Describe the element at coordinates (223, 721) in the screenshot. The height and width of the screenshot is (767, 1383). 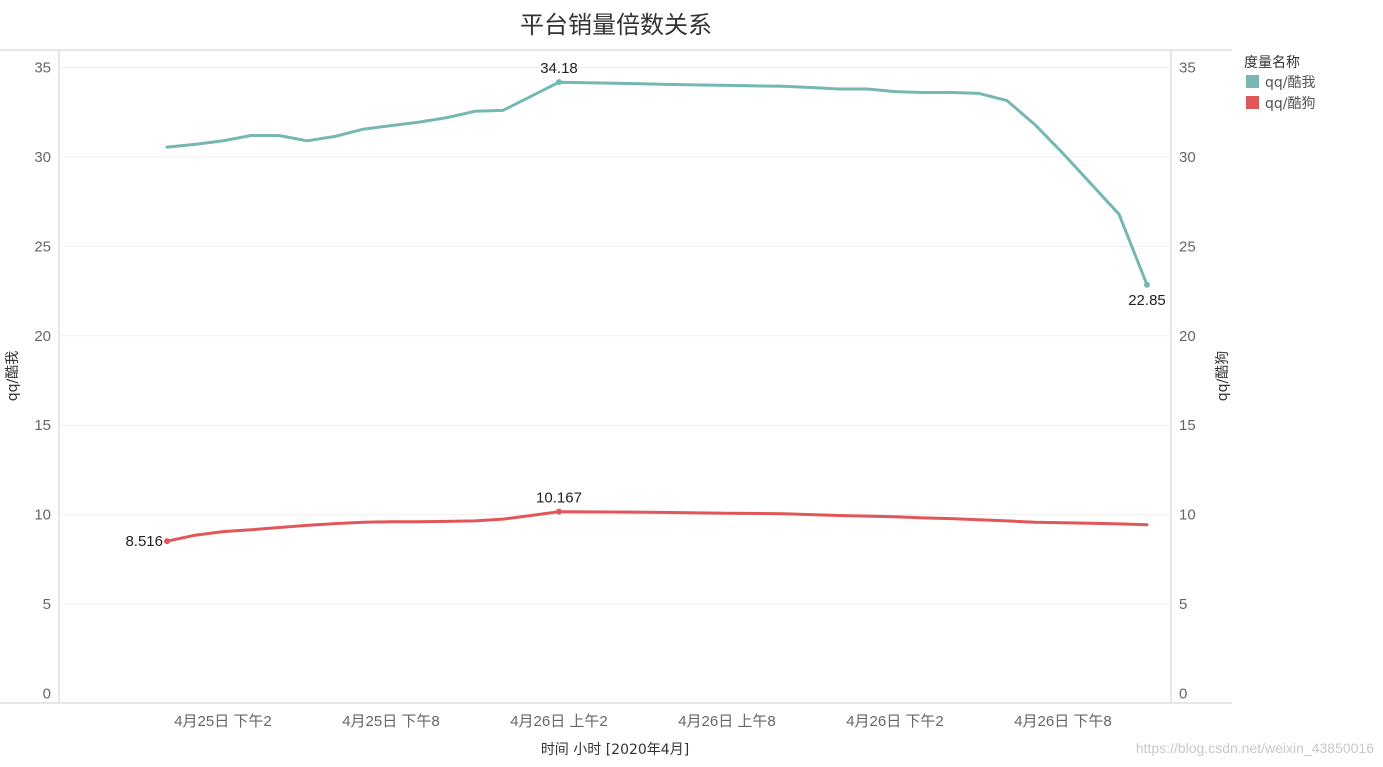
I see `x-tick-label: 4月25日 下午2` at that location.